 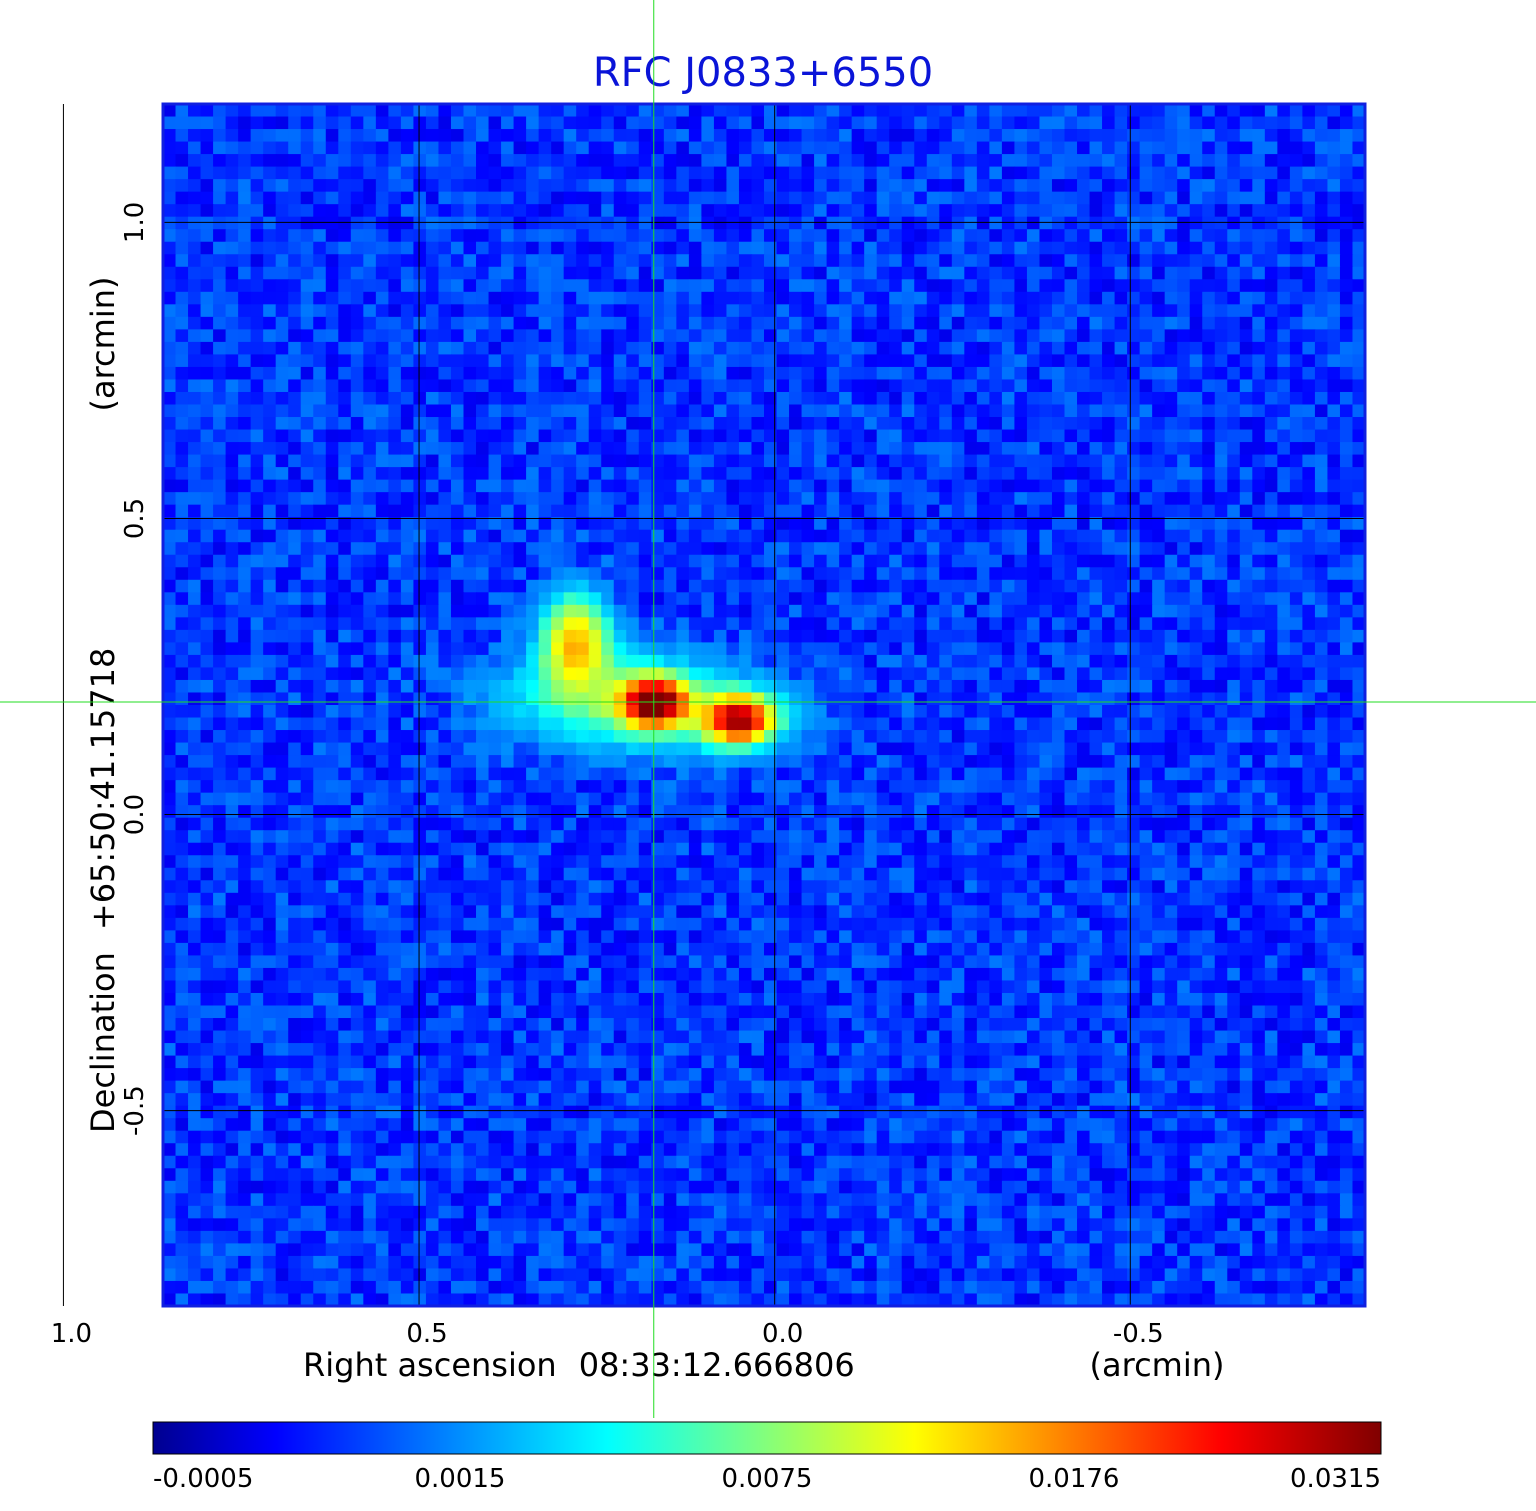 What do you see at coordinates (607, 1334) in the screenshot?
I see `x-tick-labels: 1.0 0.5 0.0 -0.5` at bounding box center [607, 1334].